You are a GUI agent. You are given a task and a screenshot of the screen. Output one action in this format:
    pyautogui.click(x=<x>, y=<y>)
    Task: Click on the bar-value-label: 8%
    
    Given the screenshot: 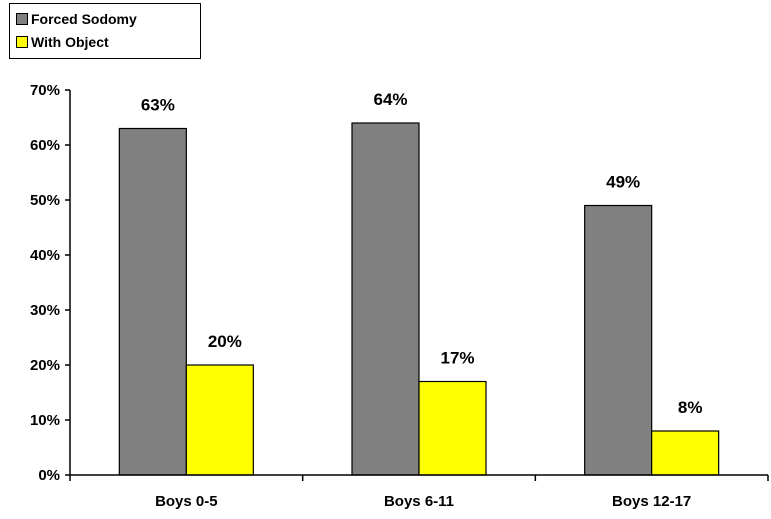 What is the action you would take?
    pyautogui.click(x=690, y=407)
    